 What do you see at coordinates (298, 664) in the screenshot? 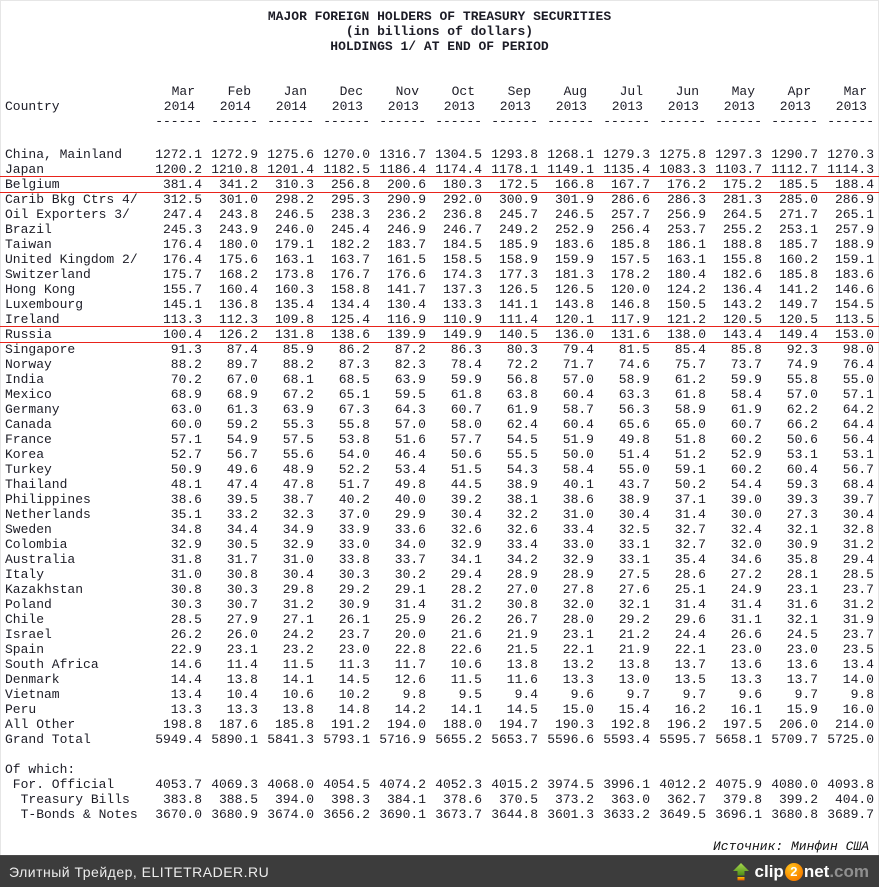
I see `value-cell: 11.5` at bounding box center [298, 664].